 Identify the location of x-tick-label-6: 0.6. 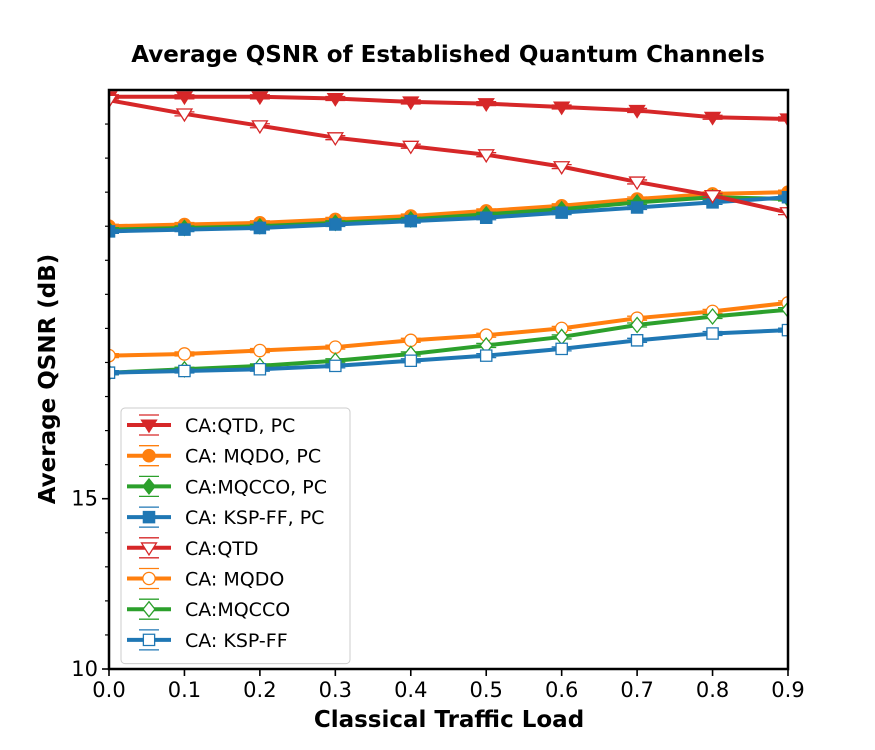
(561, 690).